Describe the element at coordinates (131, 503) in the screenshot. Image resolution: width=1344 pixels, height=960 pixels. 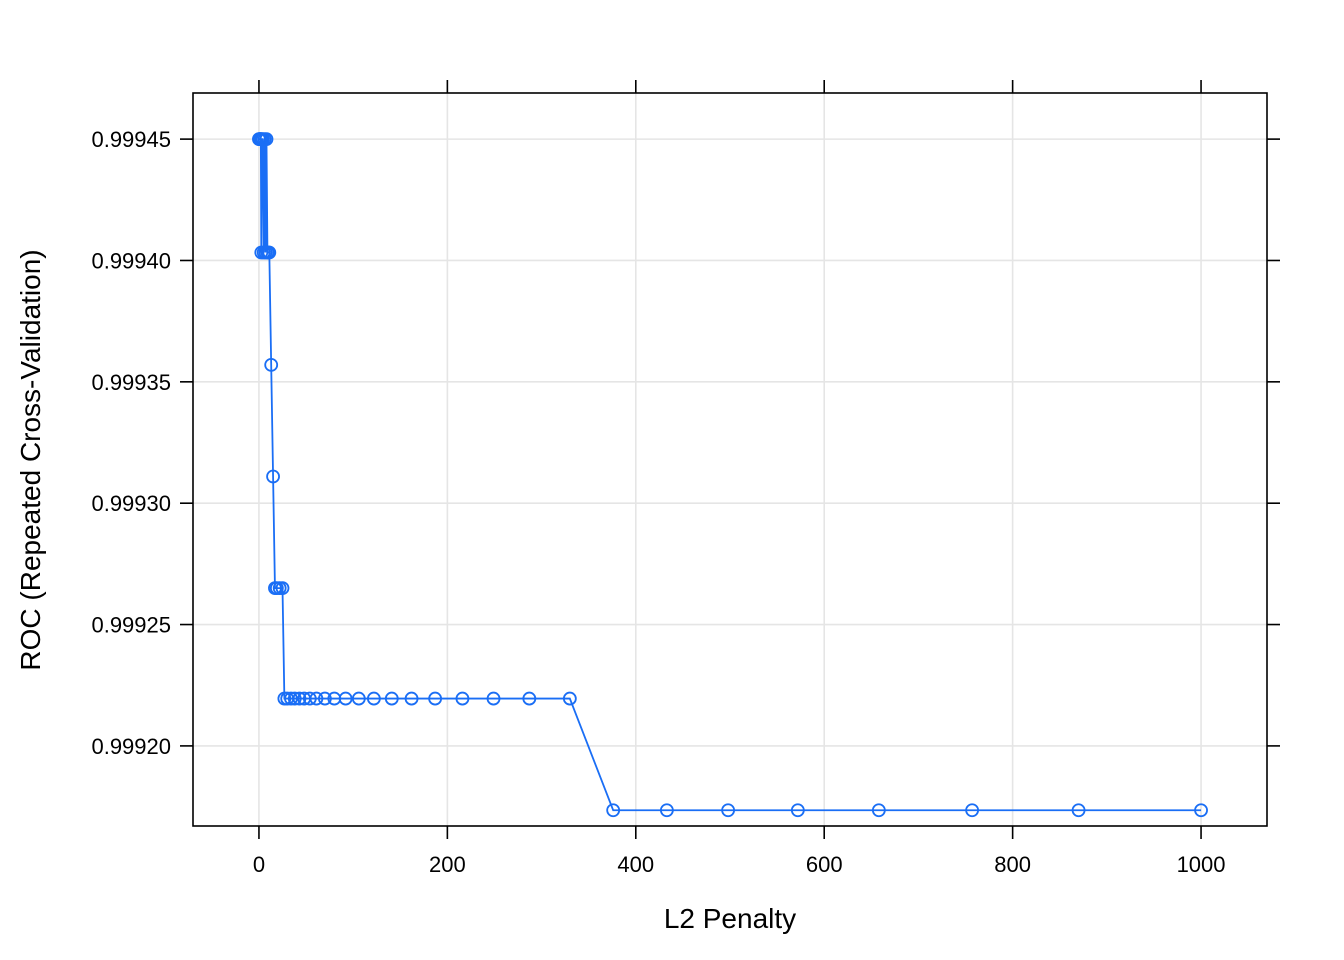
I see `y-tick-label: 0.99930` at that location.